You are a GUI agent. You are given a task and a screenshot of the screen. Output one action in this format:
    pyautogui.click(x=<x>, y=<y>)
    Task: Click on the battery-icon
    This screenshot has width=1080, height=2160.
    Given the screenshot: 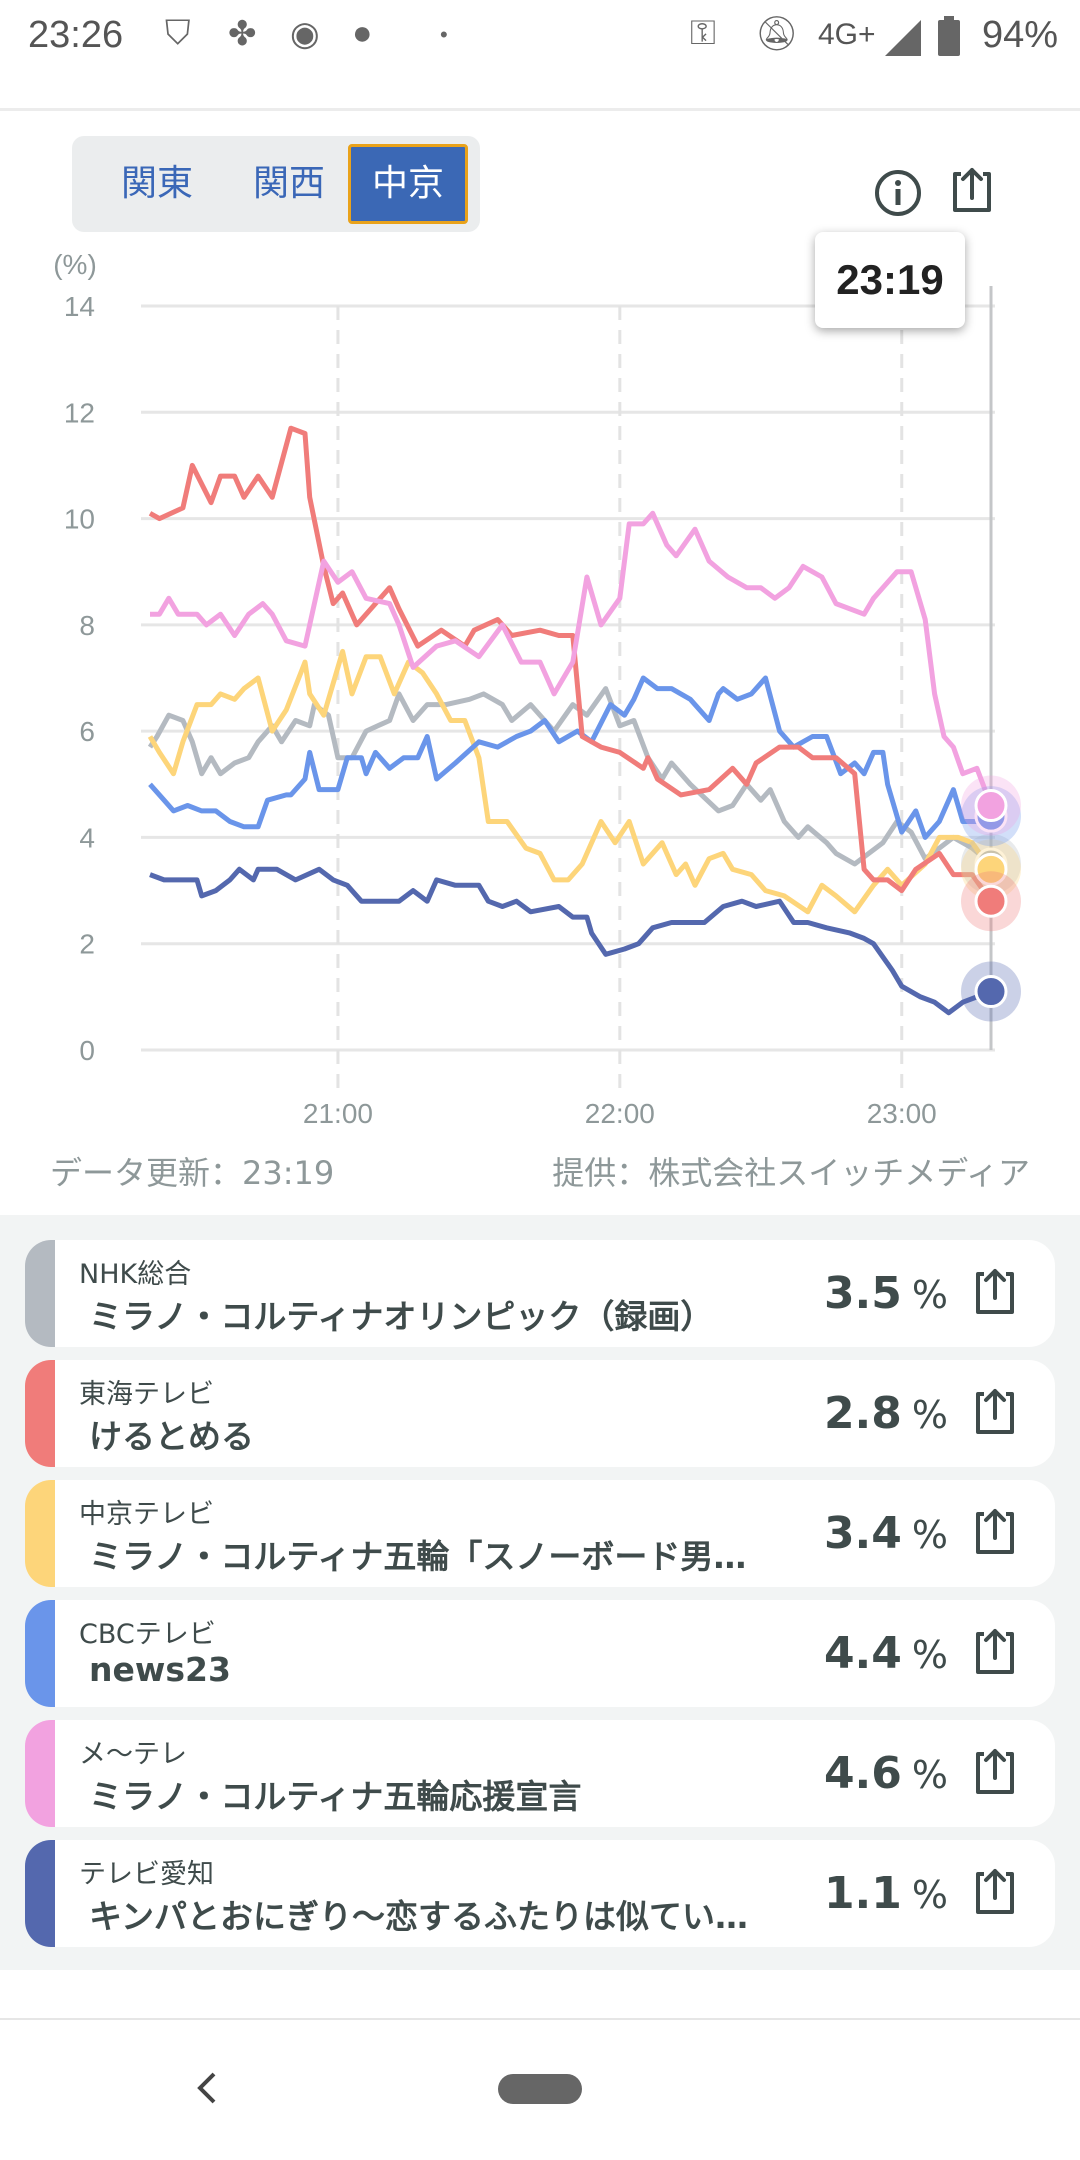 What is the action you would take?
    pyautogui.click(x=949, y=36)
    